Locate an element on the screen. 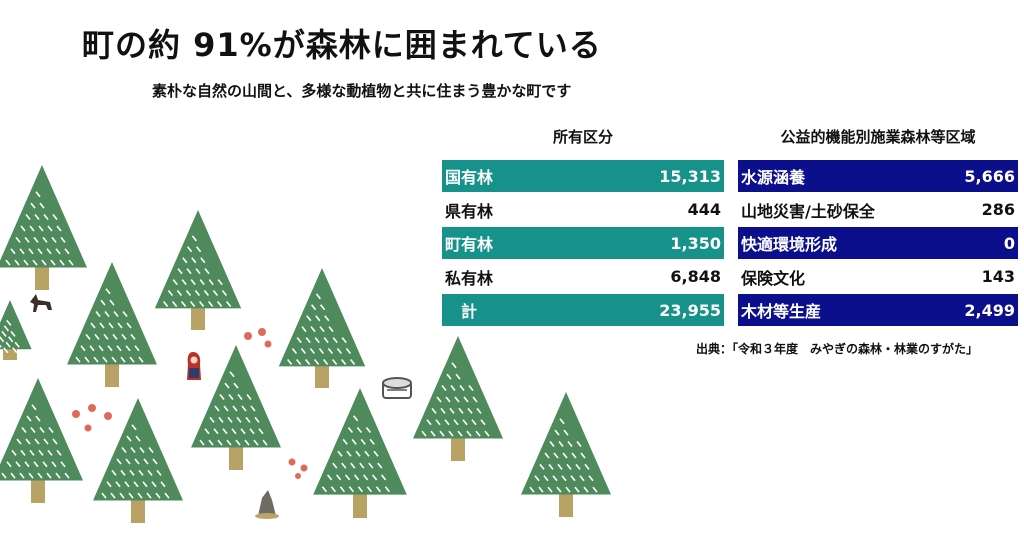  row-value: 23,955 is located at coordinates (690, 310).